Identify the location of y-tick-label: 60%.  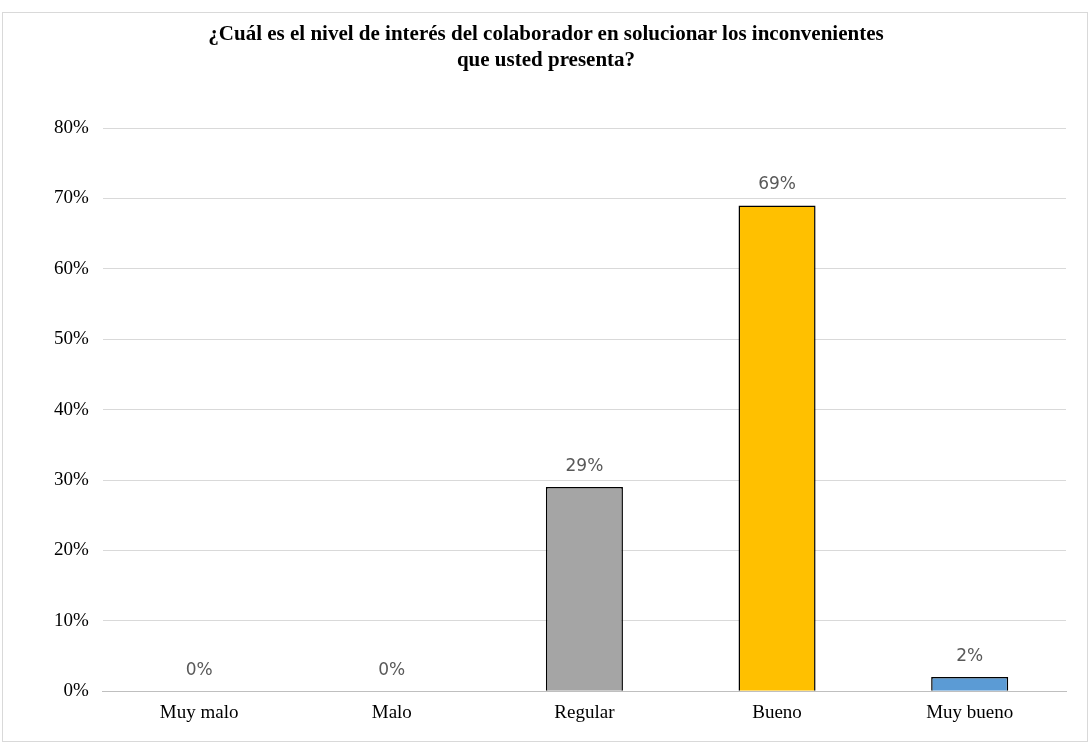
(71, 267).